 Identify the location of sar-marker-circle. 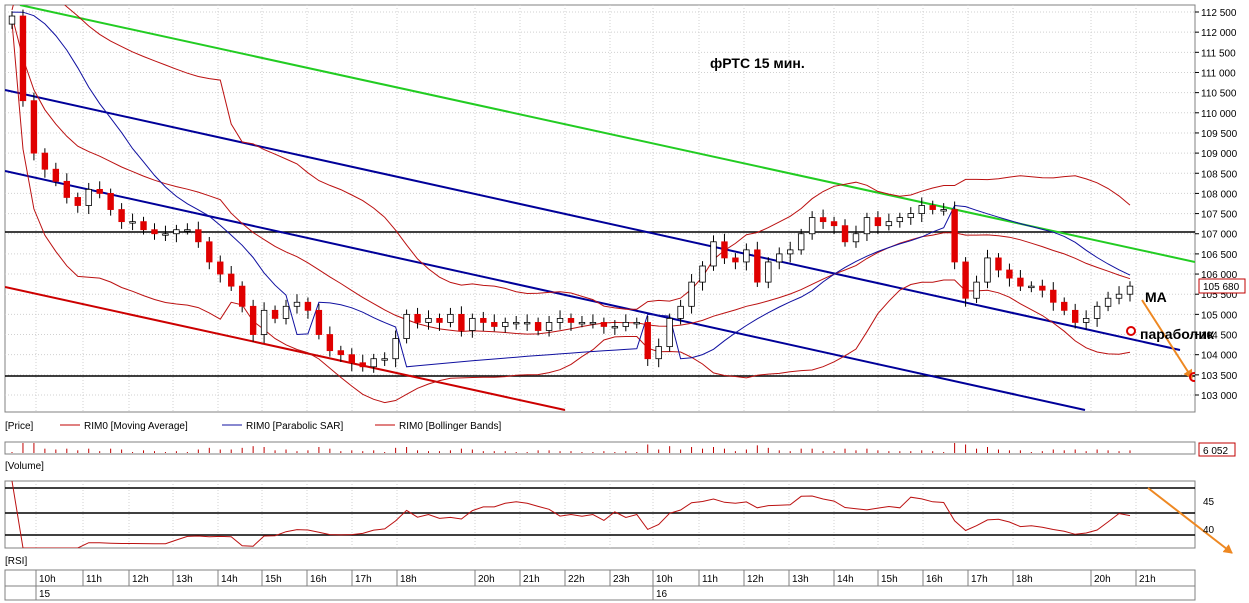
(1131, 331).